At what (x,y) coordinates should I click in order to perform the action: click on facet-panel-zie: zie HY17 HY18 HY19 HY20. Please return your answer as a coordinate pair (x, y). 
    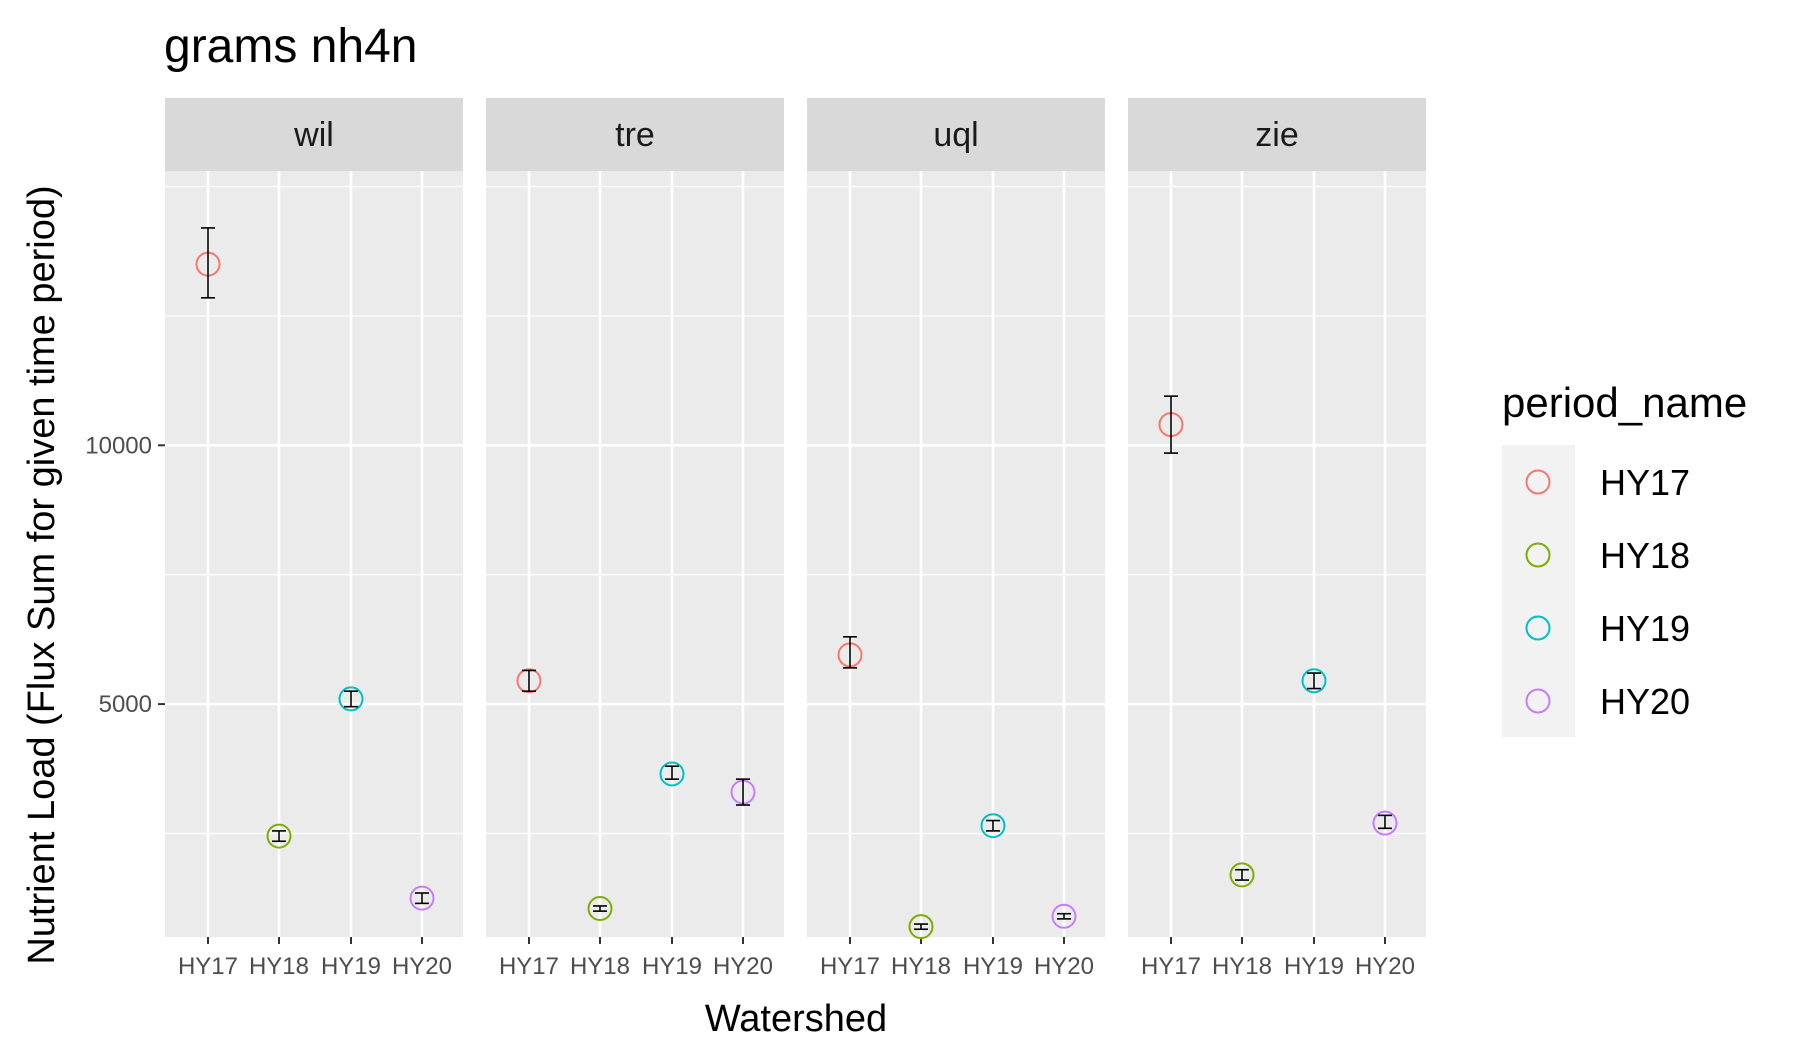
    Looking at the image, I should click on (1277, 539).